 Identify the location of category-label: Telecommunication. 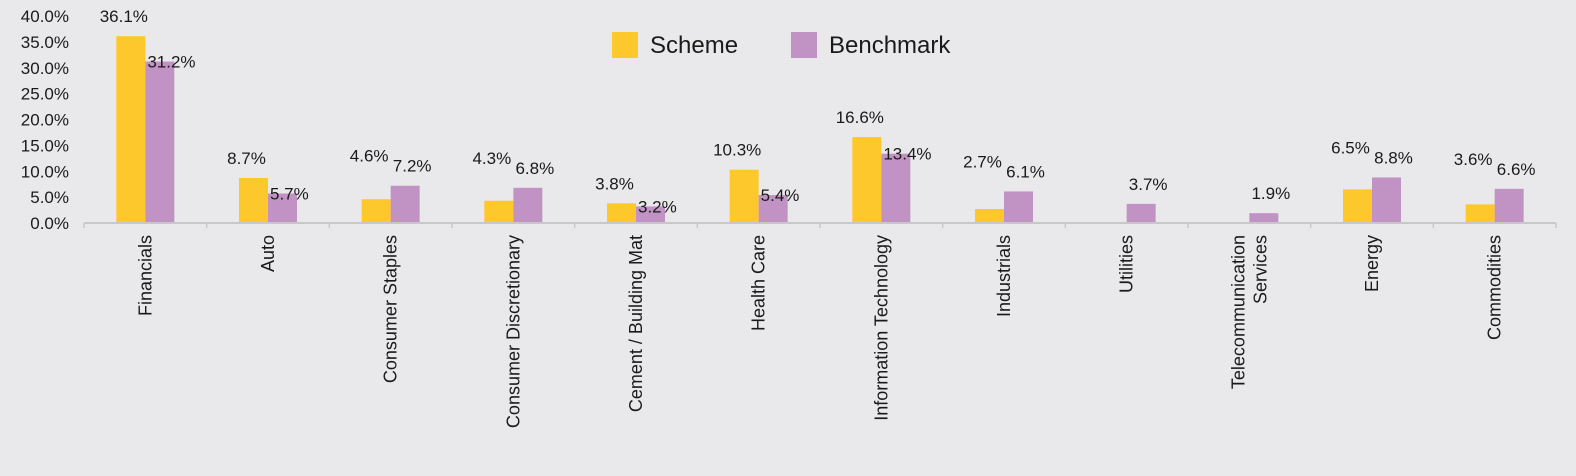
(1238, 312).